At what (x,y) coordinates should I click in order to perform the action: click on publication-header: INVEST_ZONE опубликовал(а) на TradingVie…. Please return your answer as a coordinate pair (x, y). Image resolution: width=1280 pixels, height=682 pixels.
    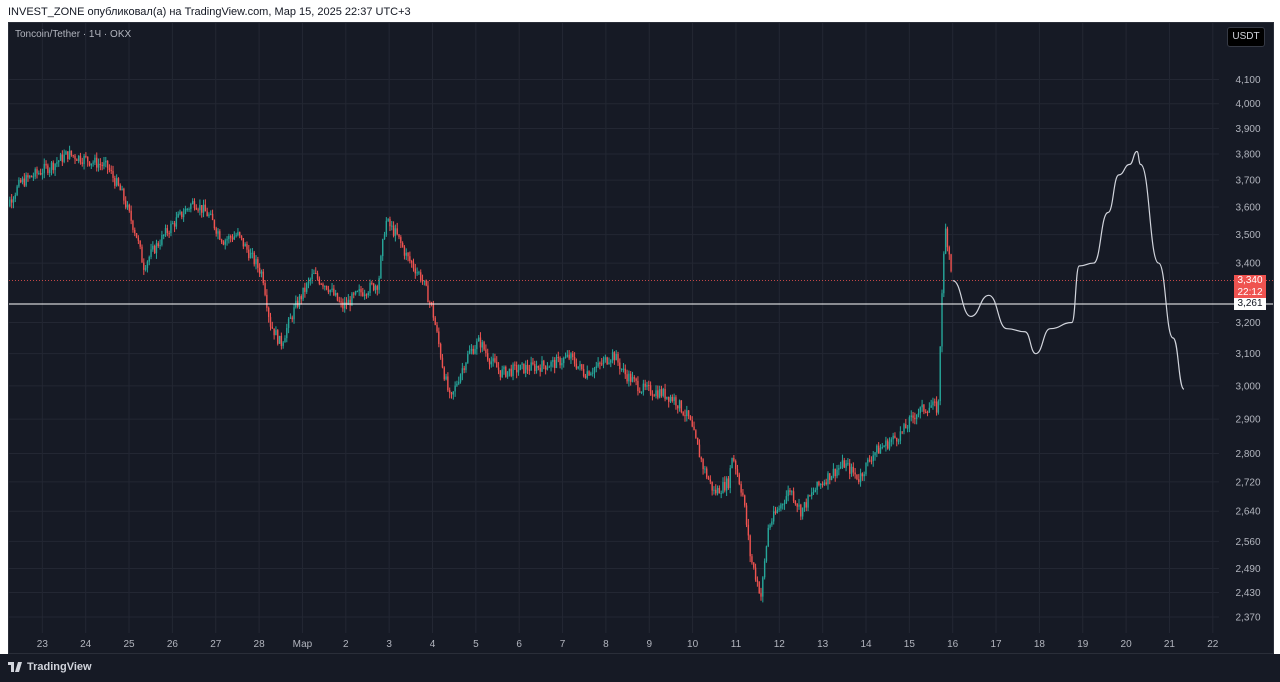
    Looking at the image, I should click on (640, 12).